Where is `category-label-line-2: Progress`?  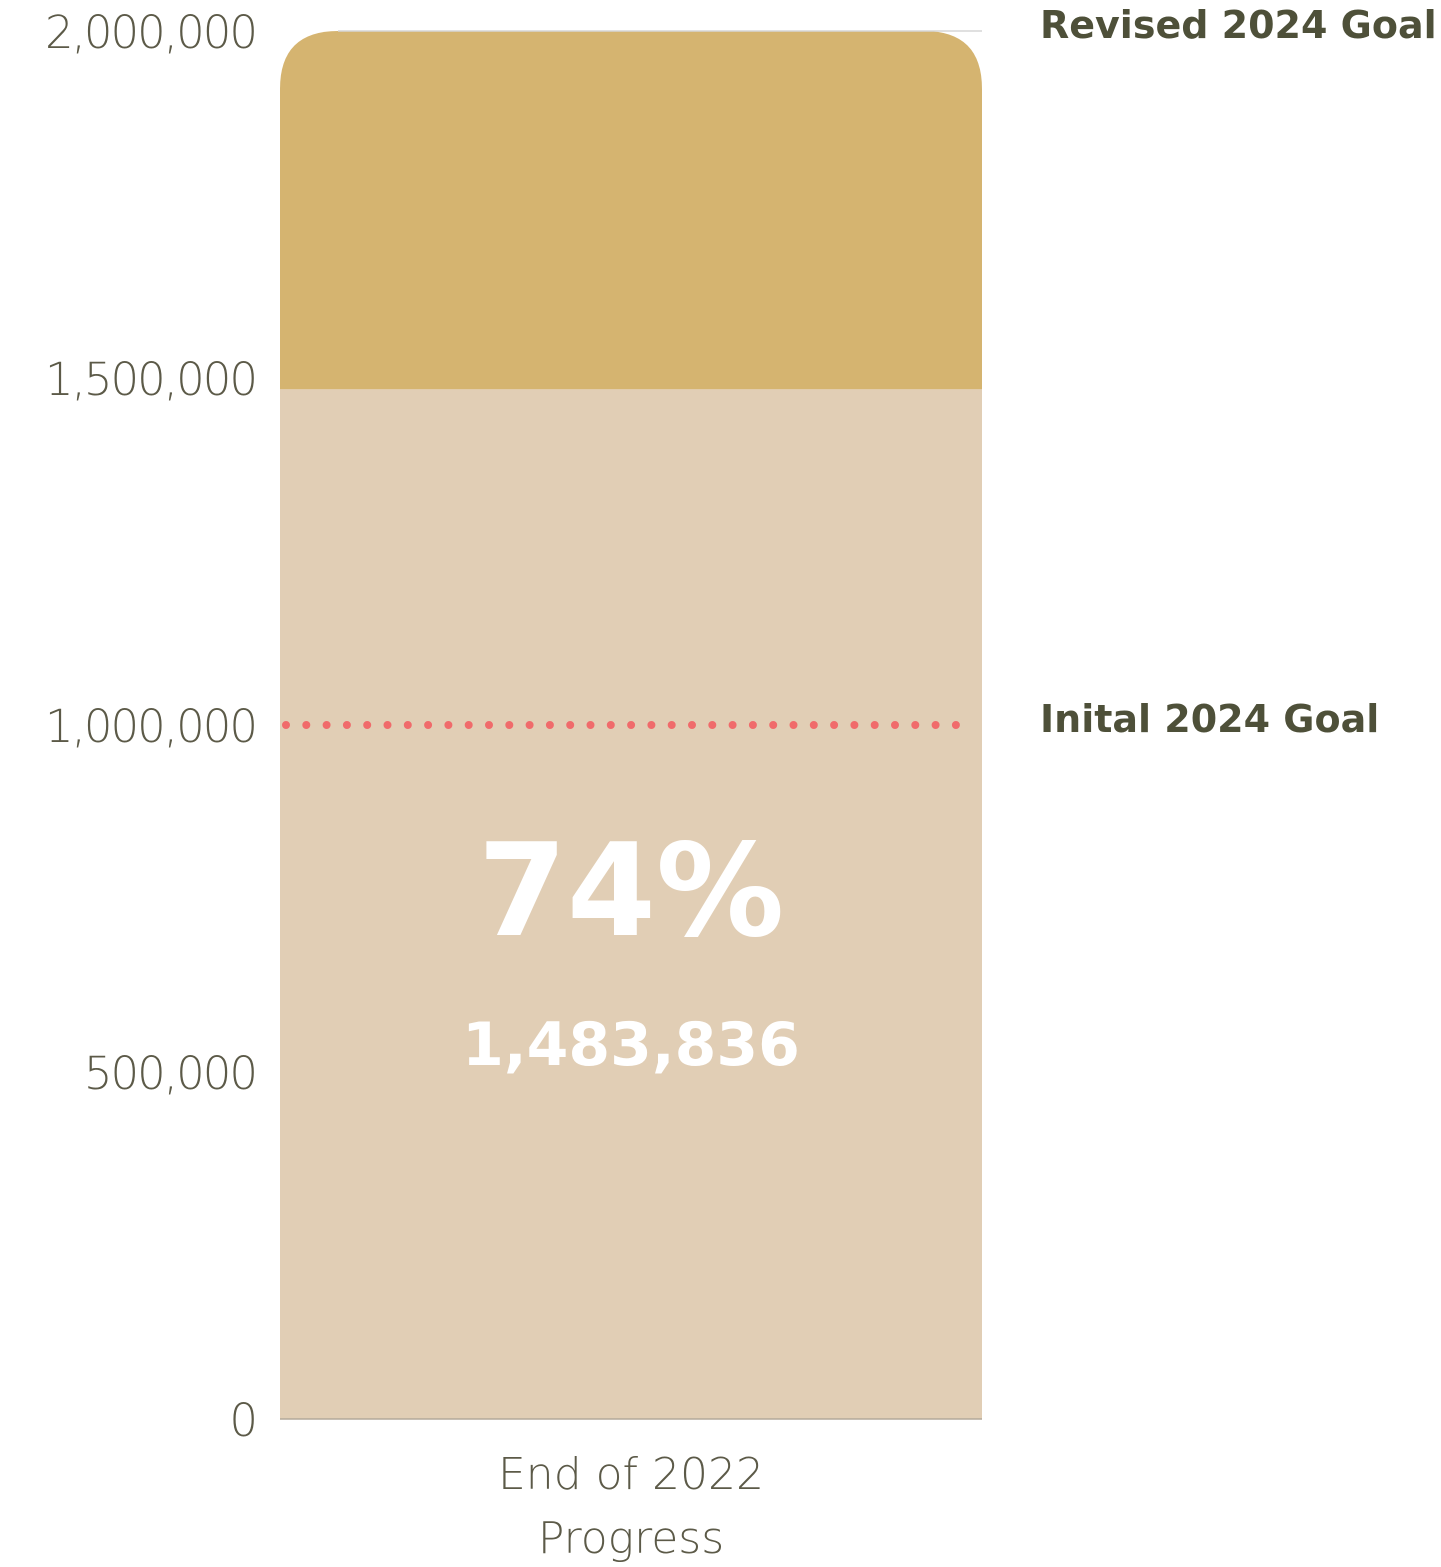 category-label-line-2: Progress is located at coordinates (631, 1538).